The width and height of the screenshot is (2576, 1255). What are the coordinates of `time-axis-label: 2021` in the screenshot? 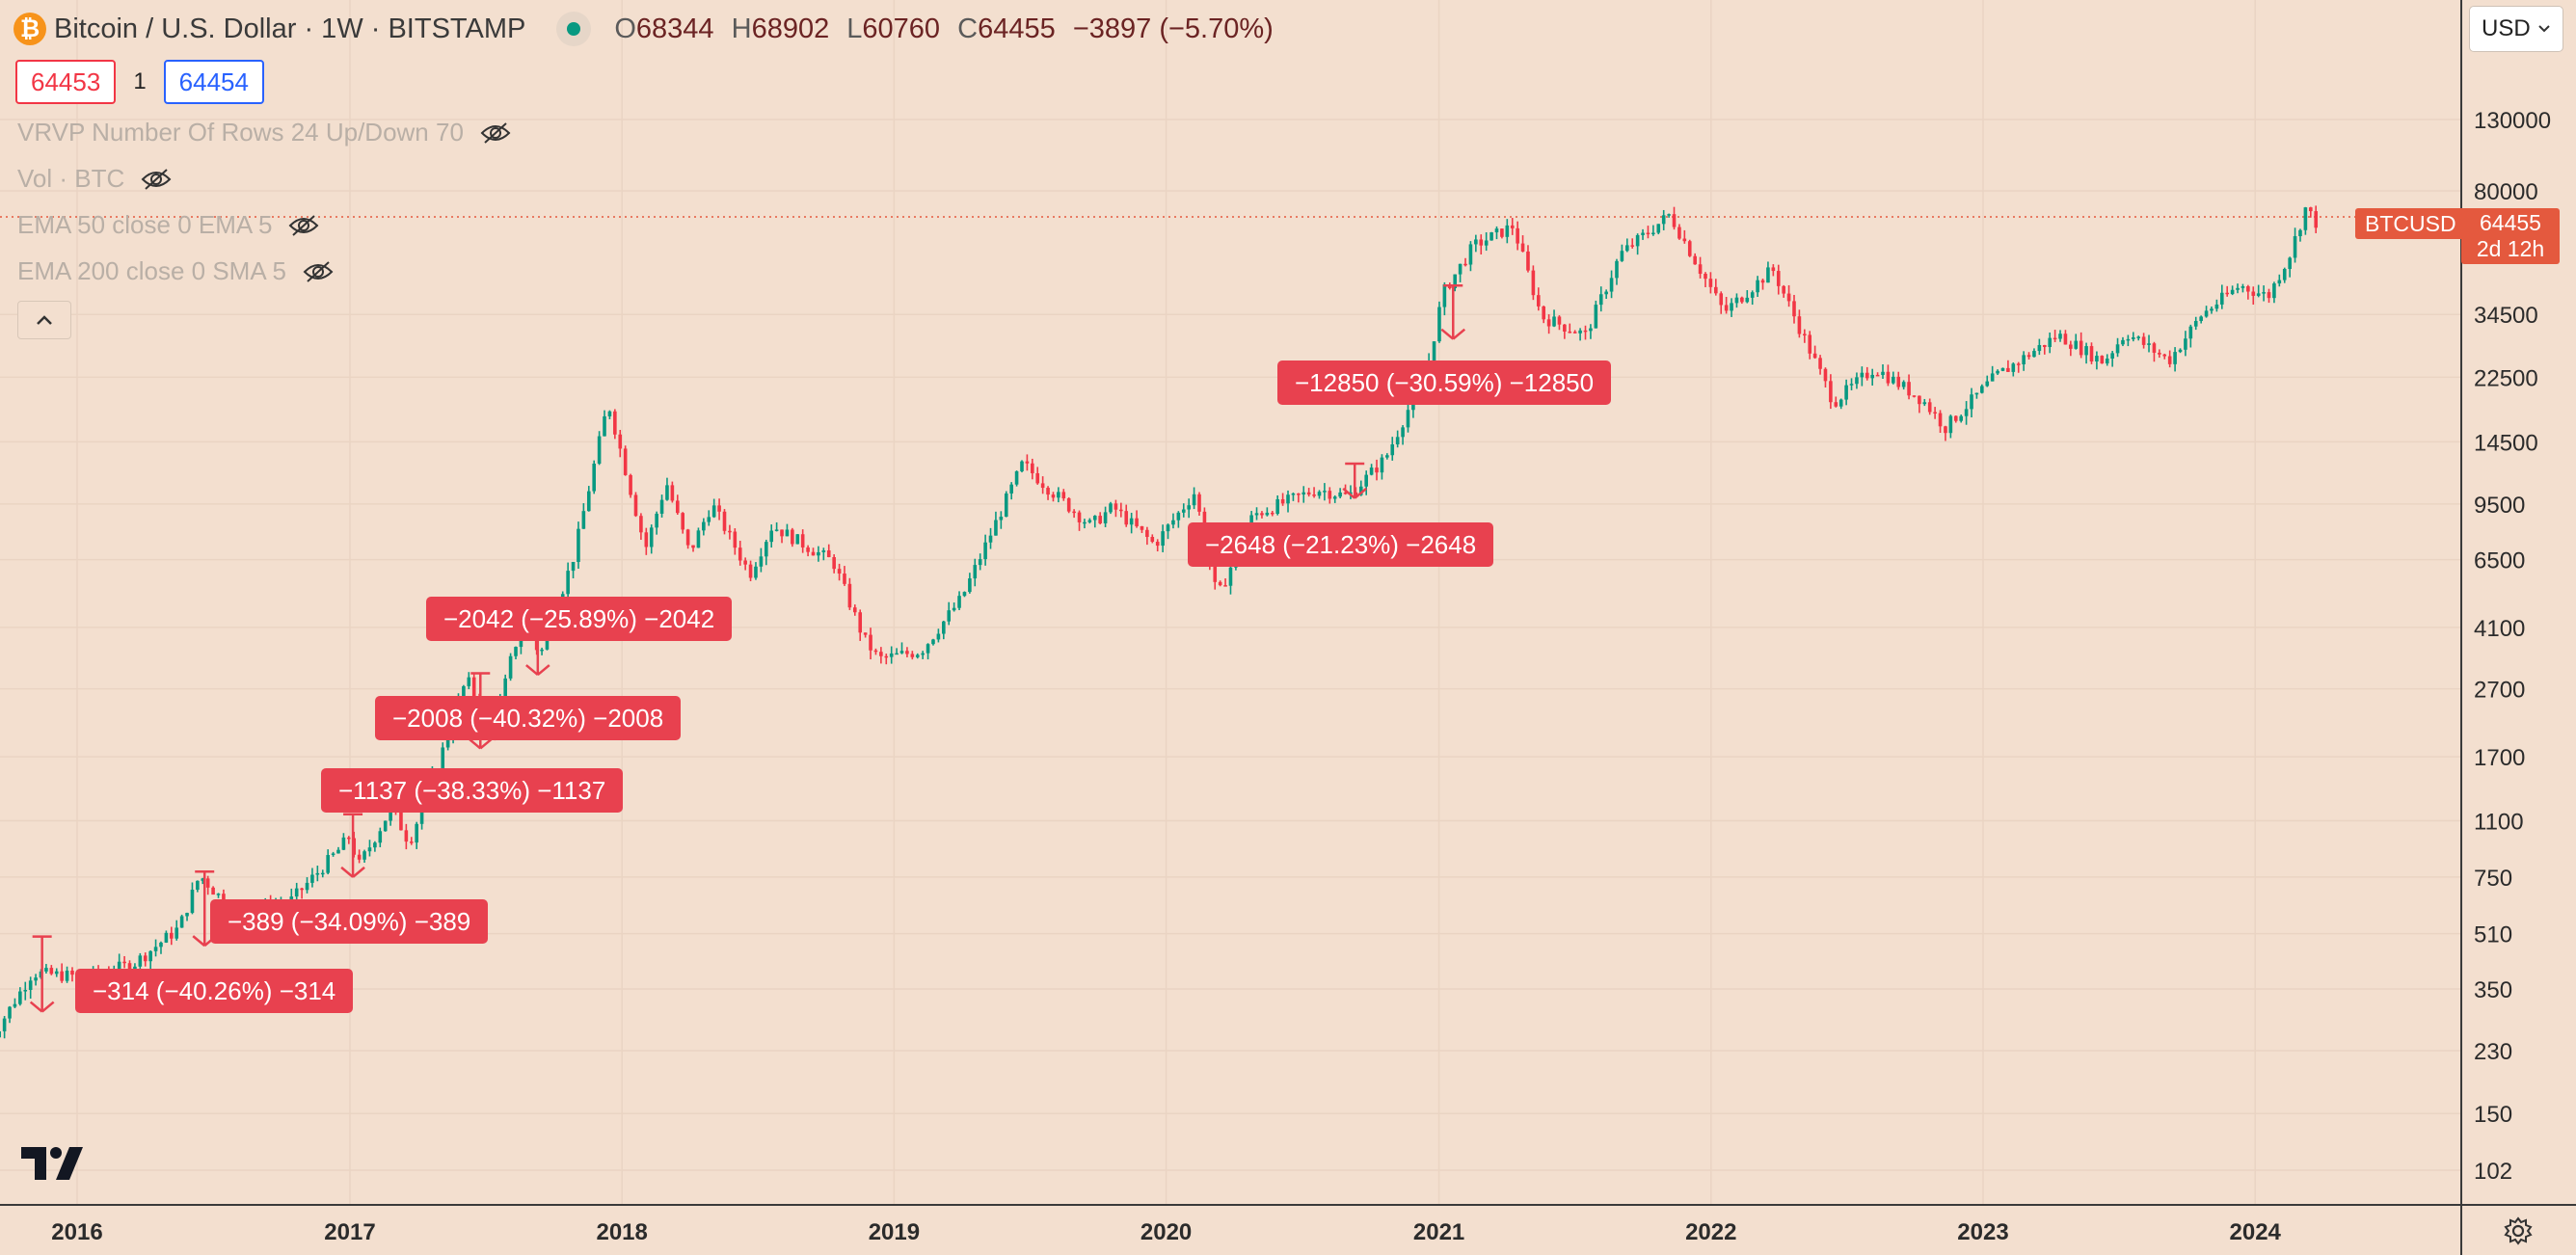 It's located at (1439, 1232).